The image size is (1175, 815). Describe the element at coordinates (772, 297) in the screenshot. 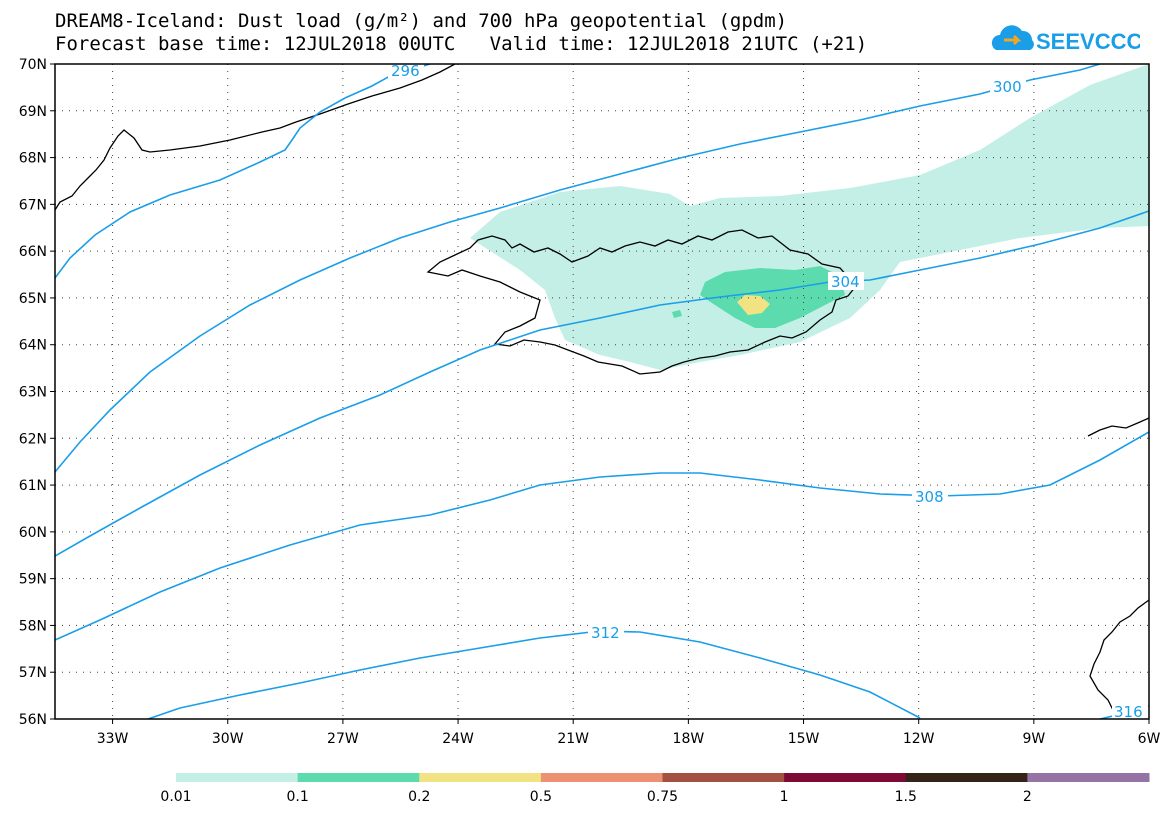

I see `dust-region-medium` at that location.